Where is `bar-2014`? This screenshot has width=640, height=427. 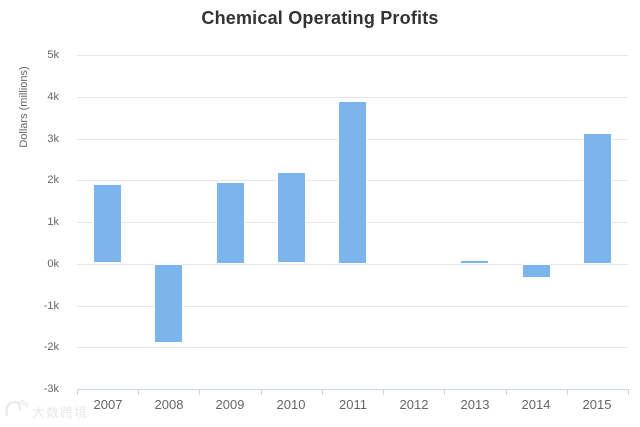
bar-2014 is located at coordinates (536, 271).